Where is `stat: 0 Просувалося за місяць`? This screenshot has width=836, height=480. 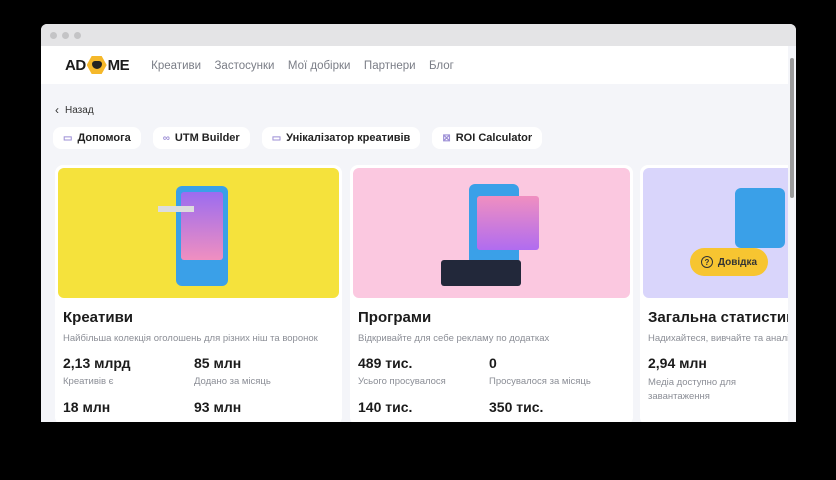
stat: 0 Просувалося за місяць is located at coordinates (559, 371).